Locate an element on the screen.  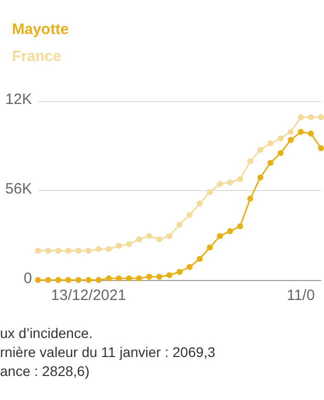
x-tick-label: 13/12/2021 is located at coordinates (88, 295).